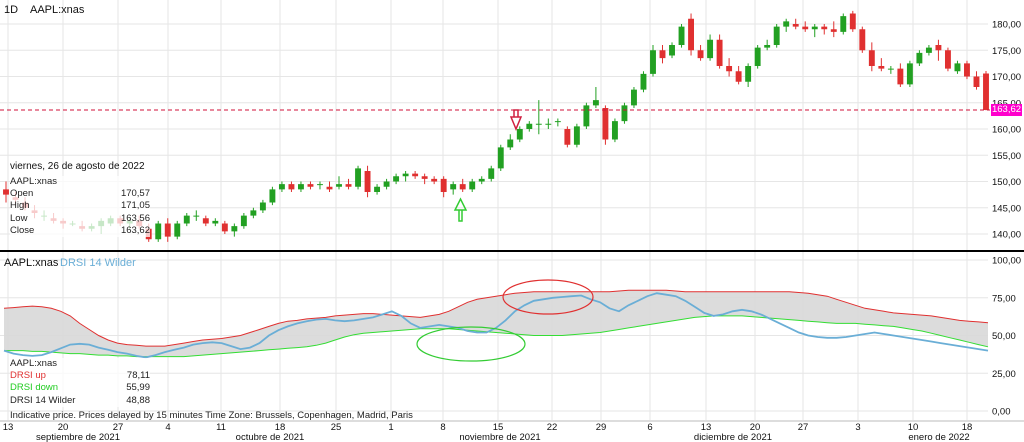 This screenshot has height=442, width=1024. I want to click on ohlc-value: 163,62, so click(135, 230).